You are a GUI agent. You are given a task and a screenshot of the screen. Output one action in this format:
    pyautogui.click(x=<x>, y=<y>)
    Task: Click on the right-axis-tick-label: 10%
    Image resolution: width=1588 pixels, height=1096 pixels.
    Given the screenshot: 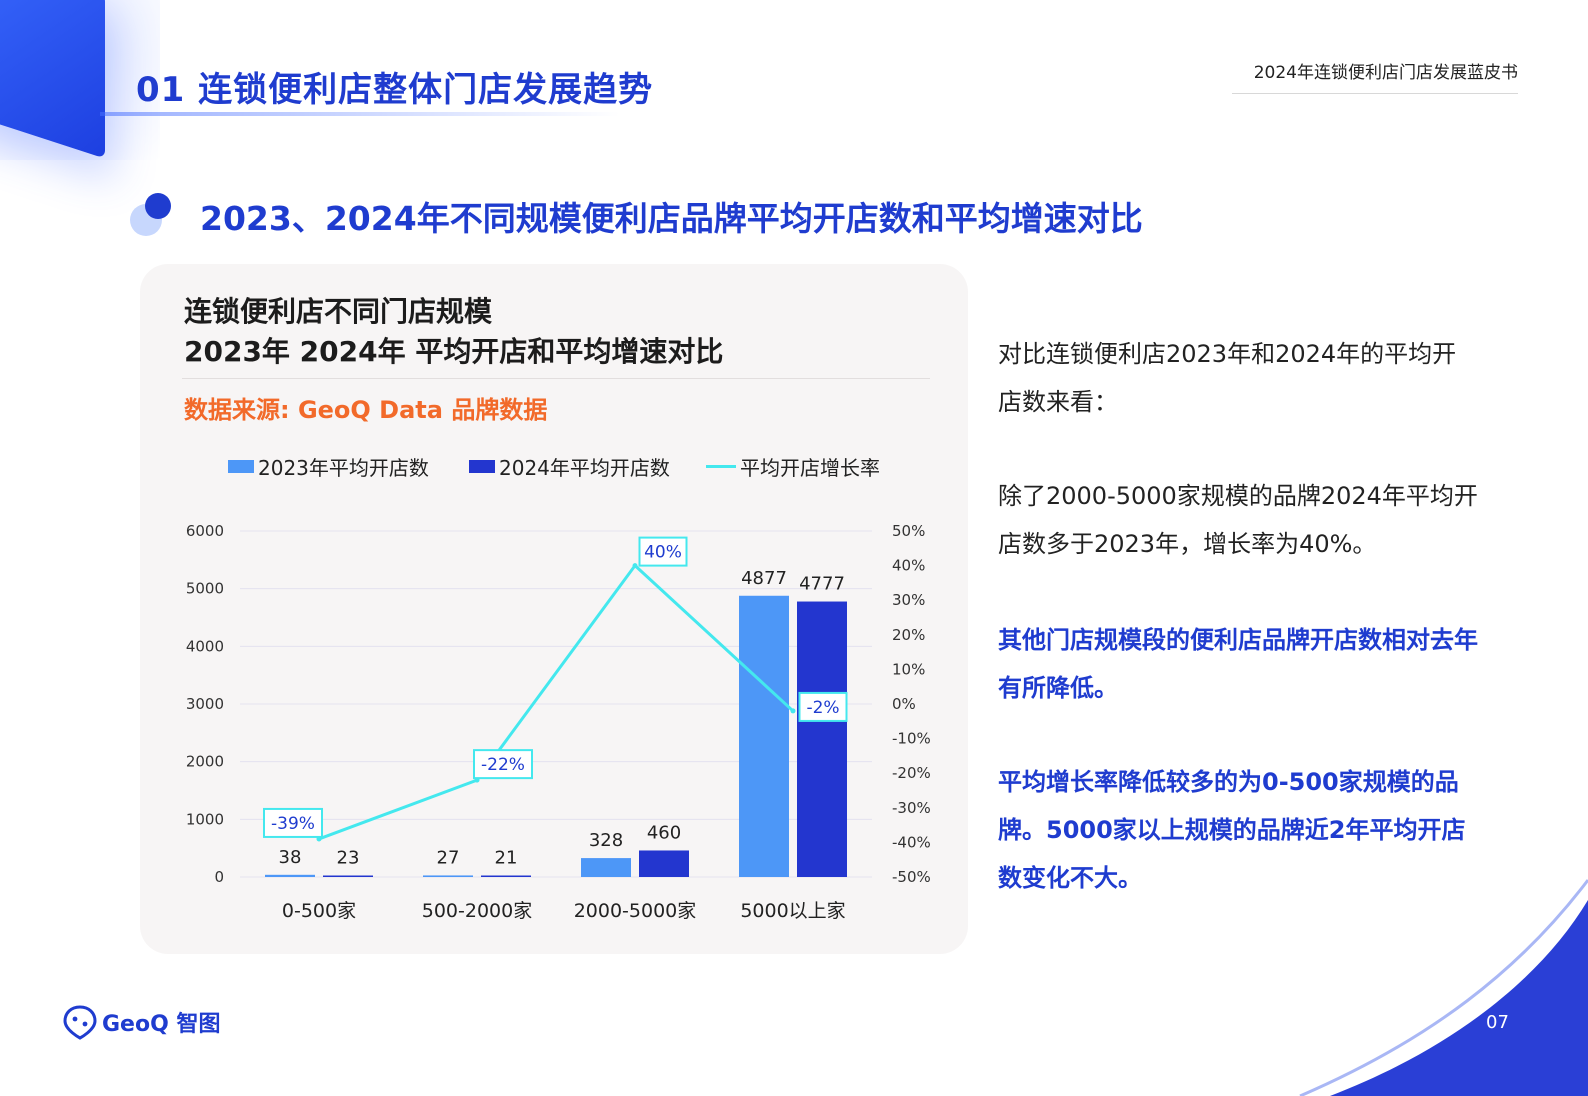 What is the action you would take?
    pyautogui.click(x=908, y=669)
    